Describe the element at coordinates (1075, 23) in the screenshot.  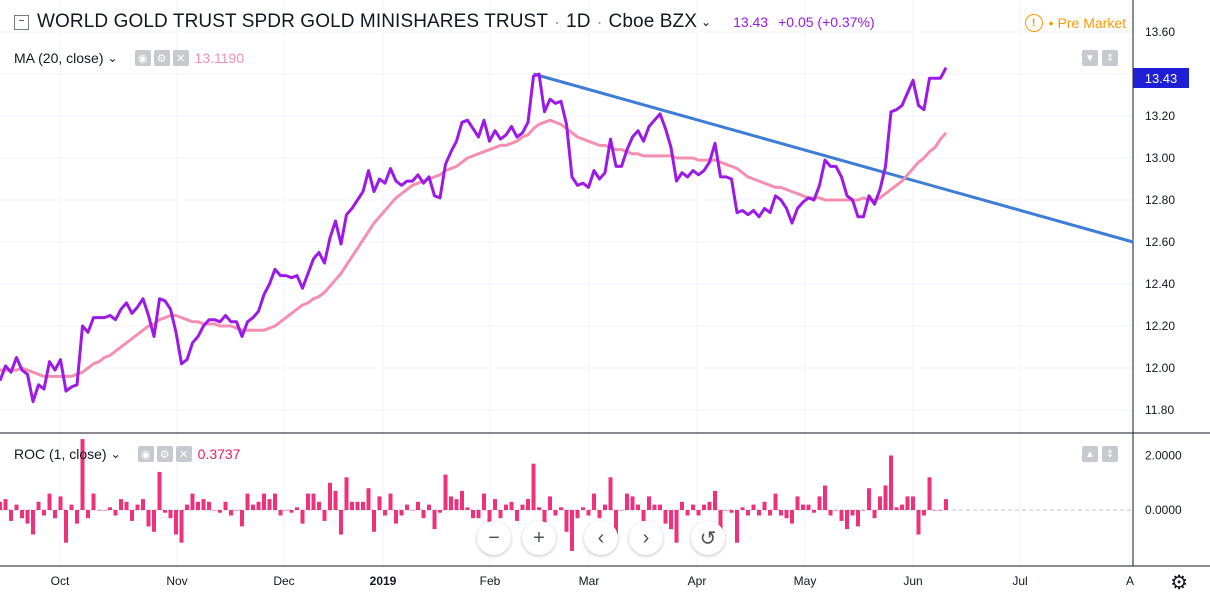
I see `pre-market-status: ! • Pre Market` at that location.